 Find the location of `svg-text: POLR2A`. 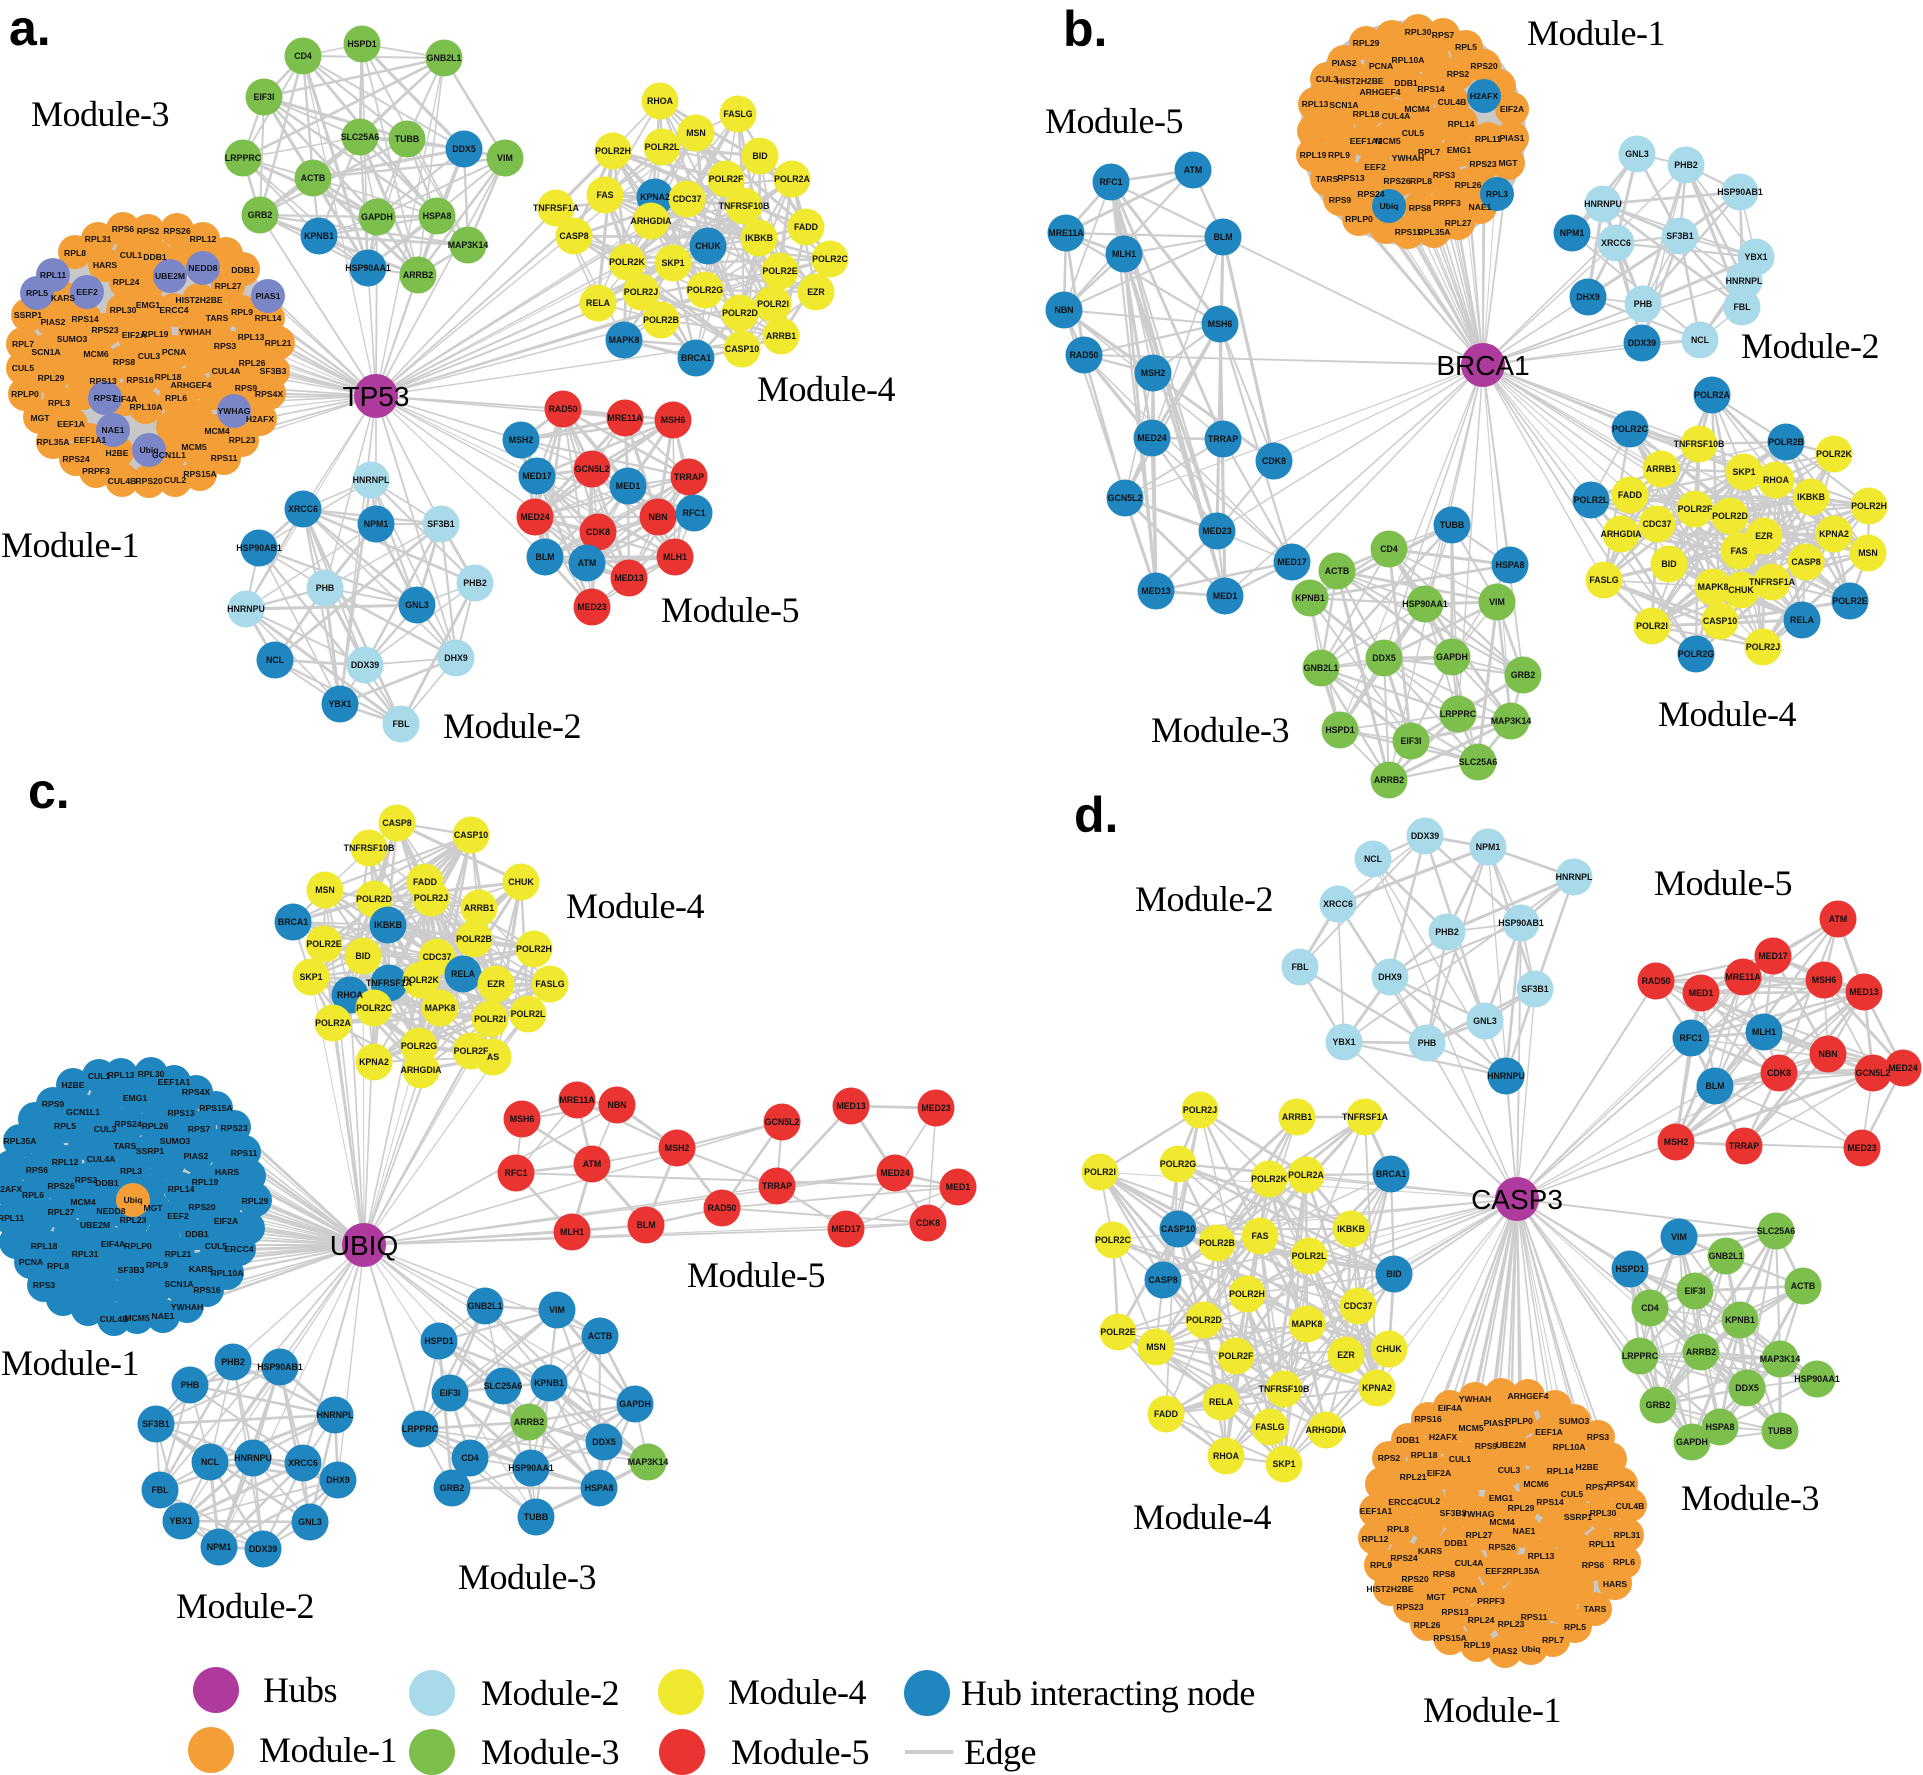

svg-text: POLR2A is located at coordinates (1306, 1175).